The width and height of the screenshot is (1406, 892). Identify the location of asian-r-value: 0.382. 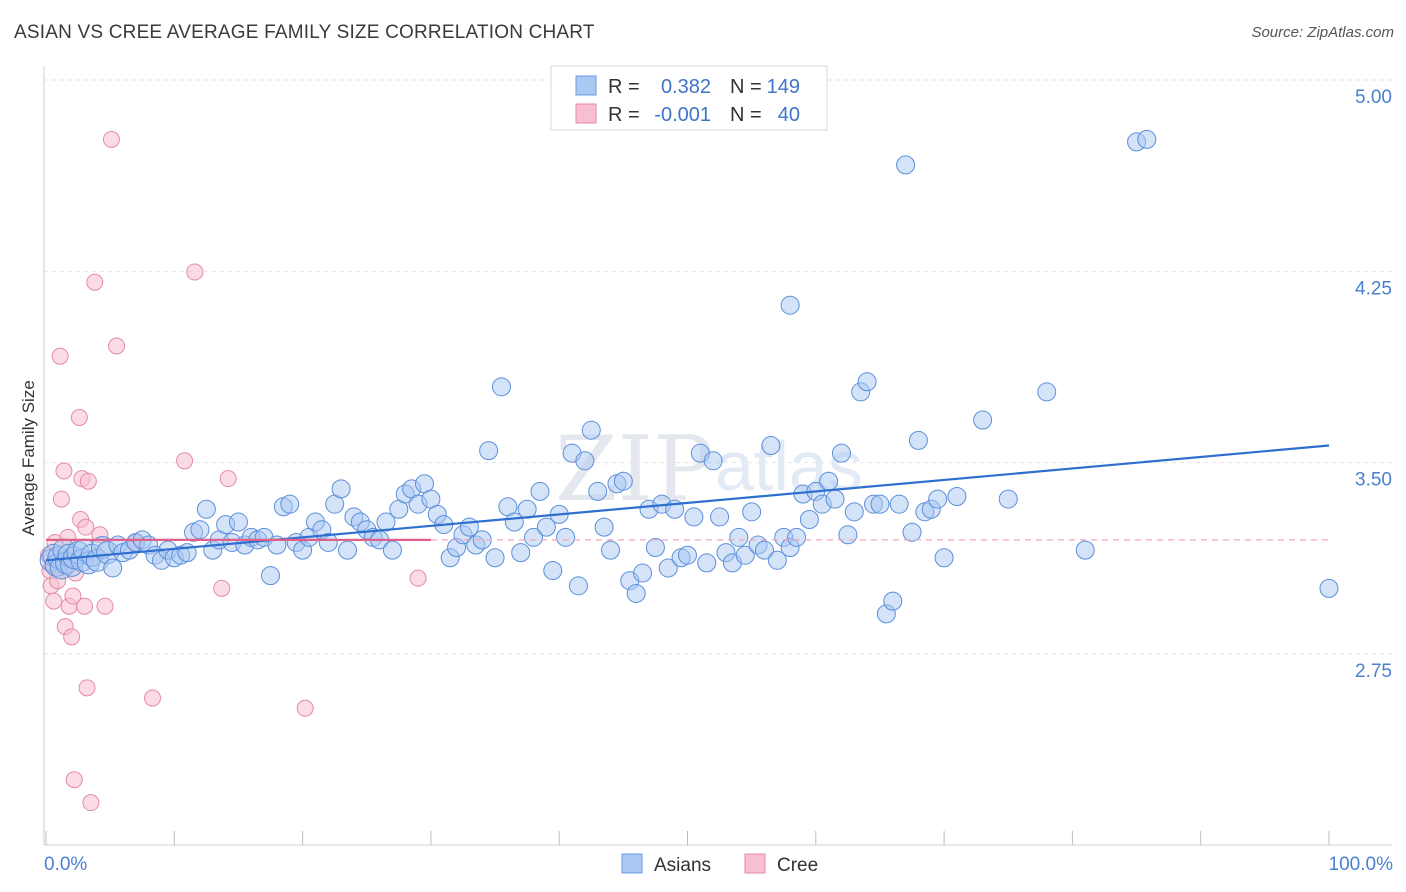
(686, 87).